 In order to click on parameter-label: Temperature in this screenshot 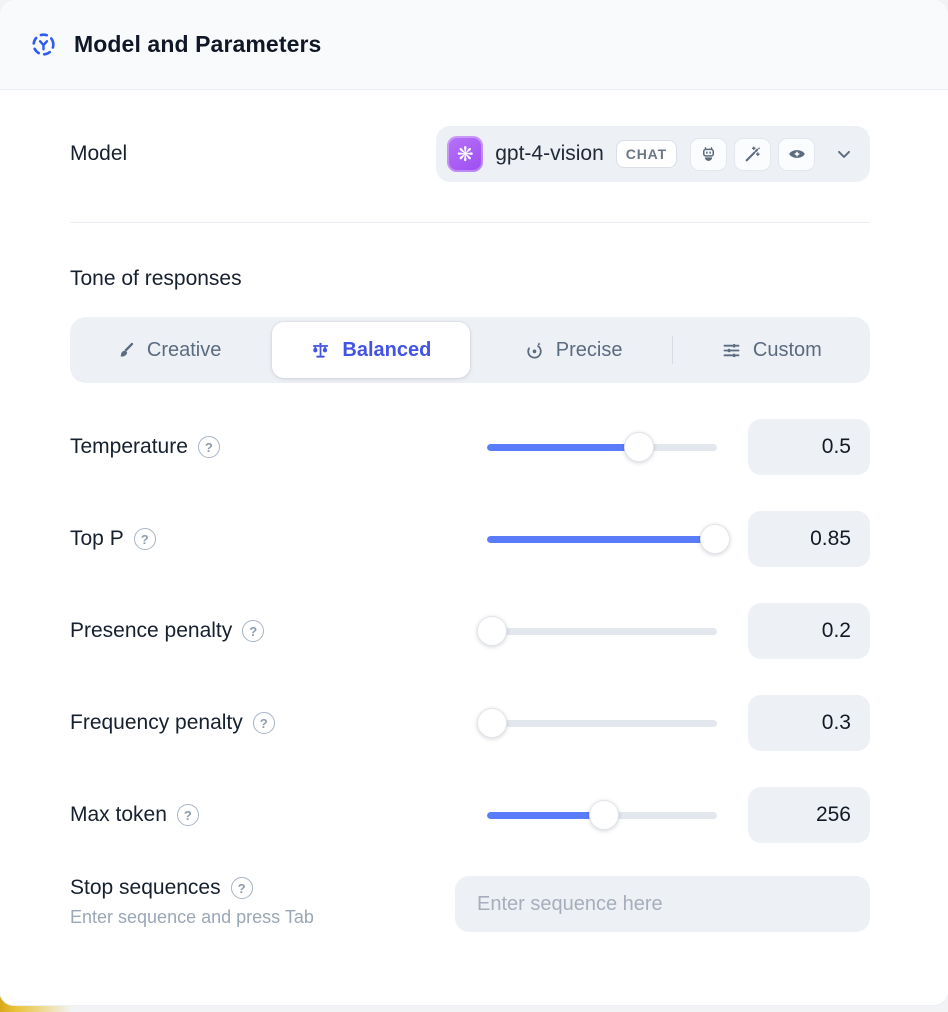, I will do `click(129, 446)`.